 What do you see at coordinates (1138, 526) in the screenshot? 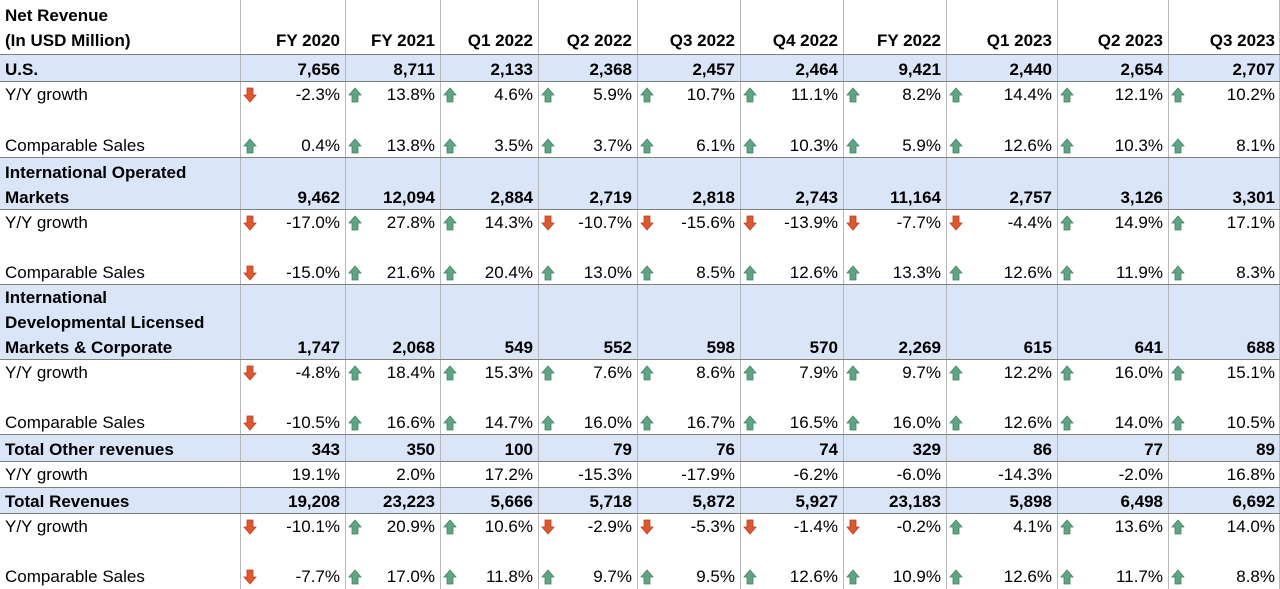
I see `cell-text: 13.6%` at bounding box center [1138, 526].